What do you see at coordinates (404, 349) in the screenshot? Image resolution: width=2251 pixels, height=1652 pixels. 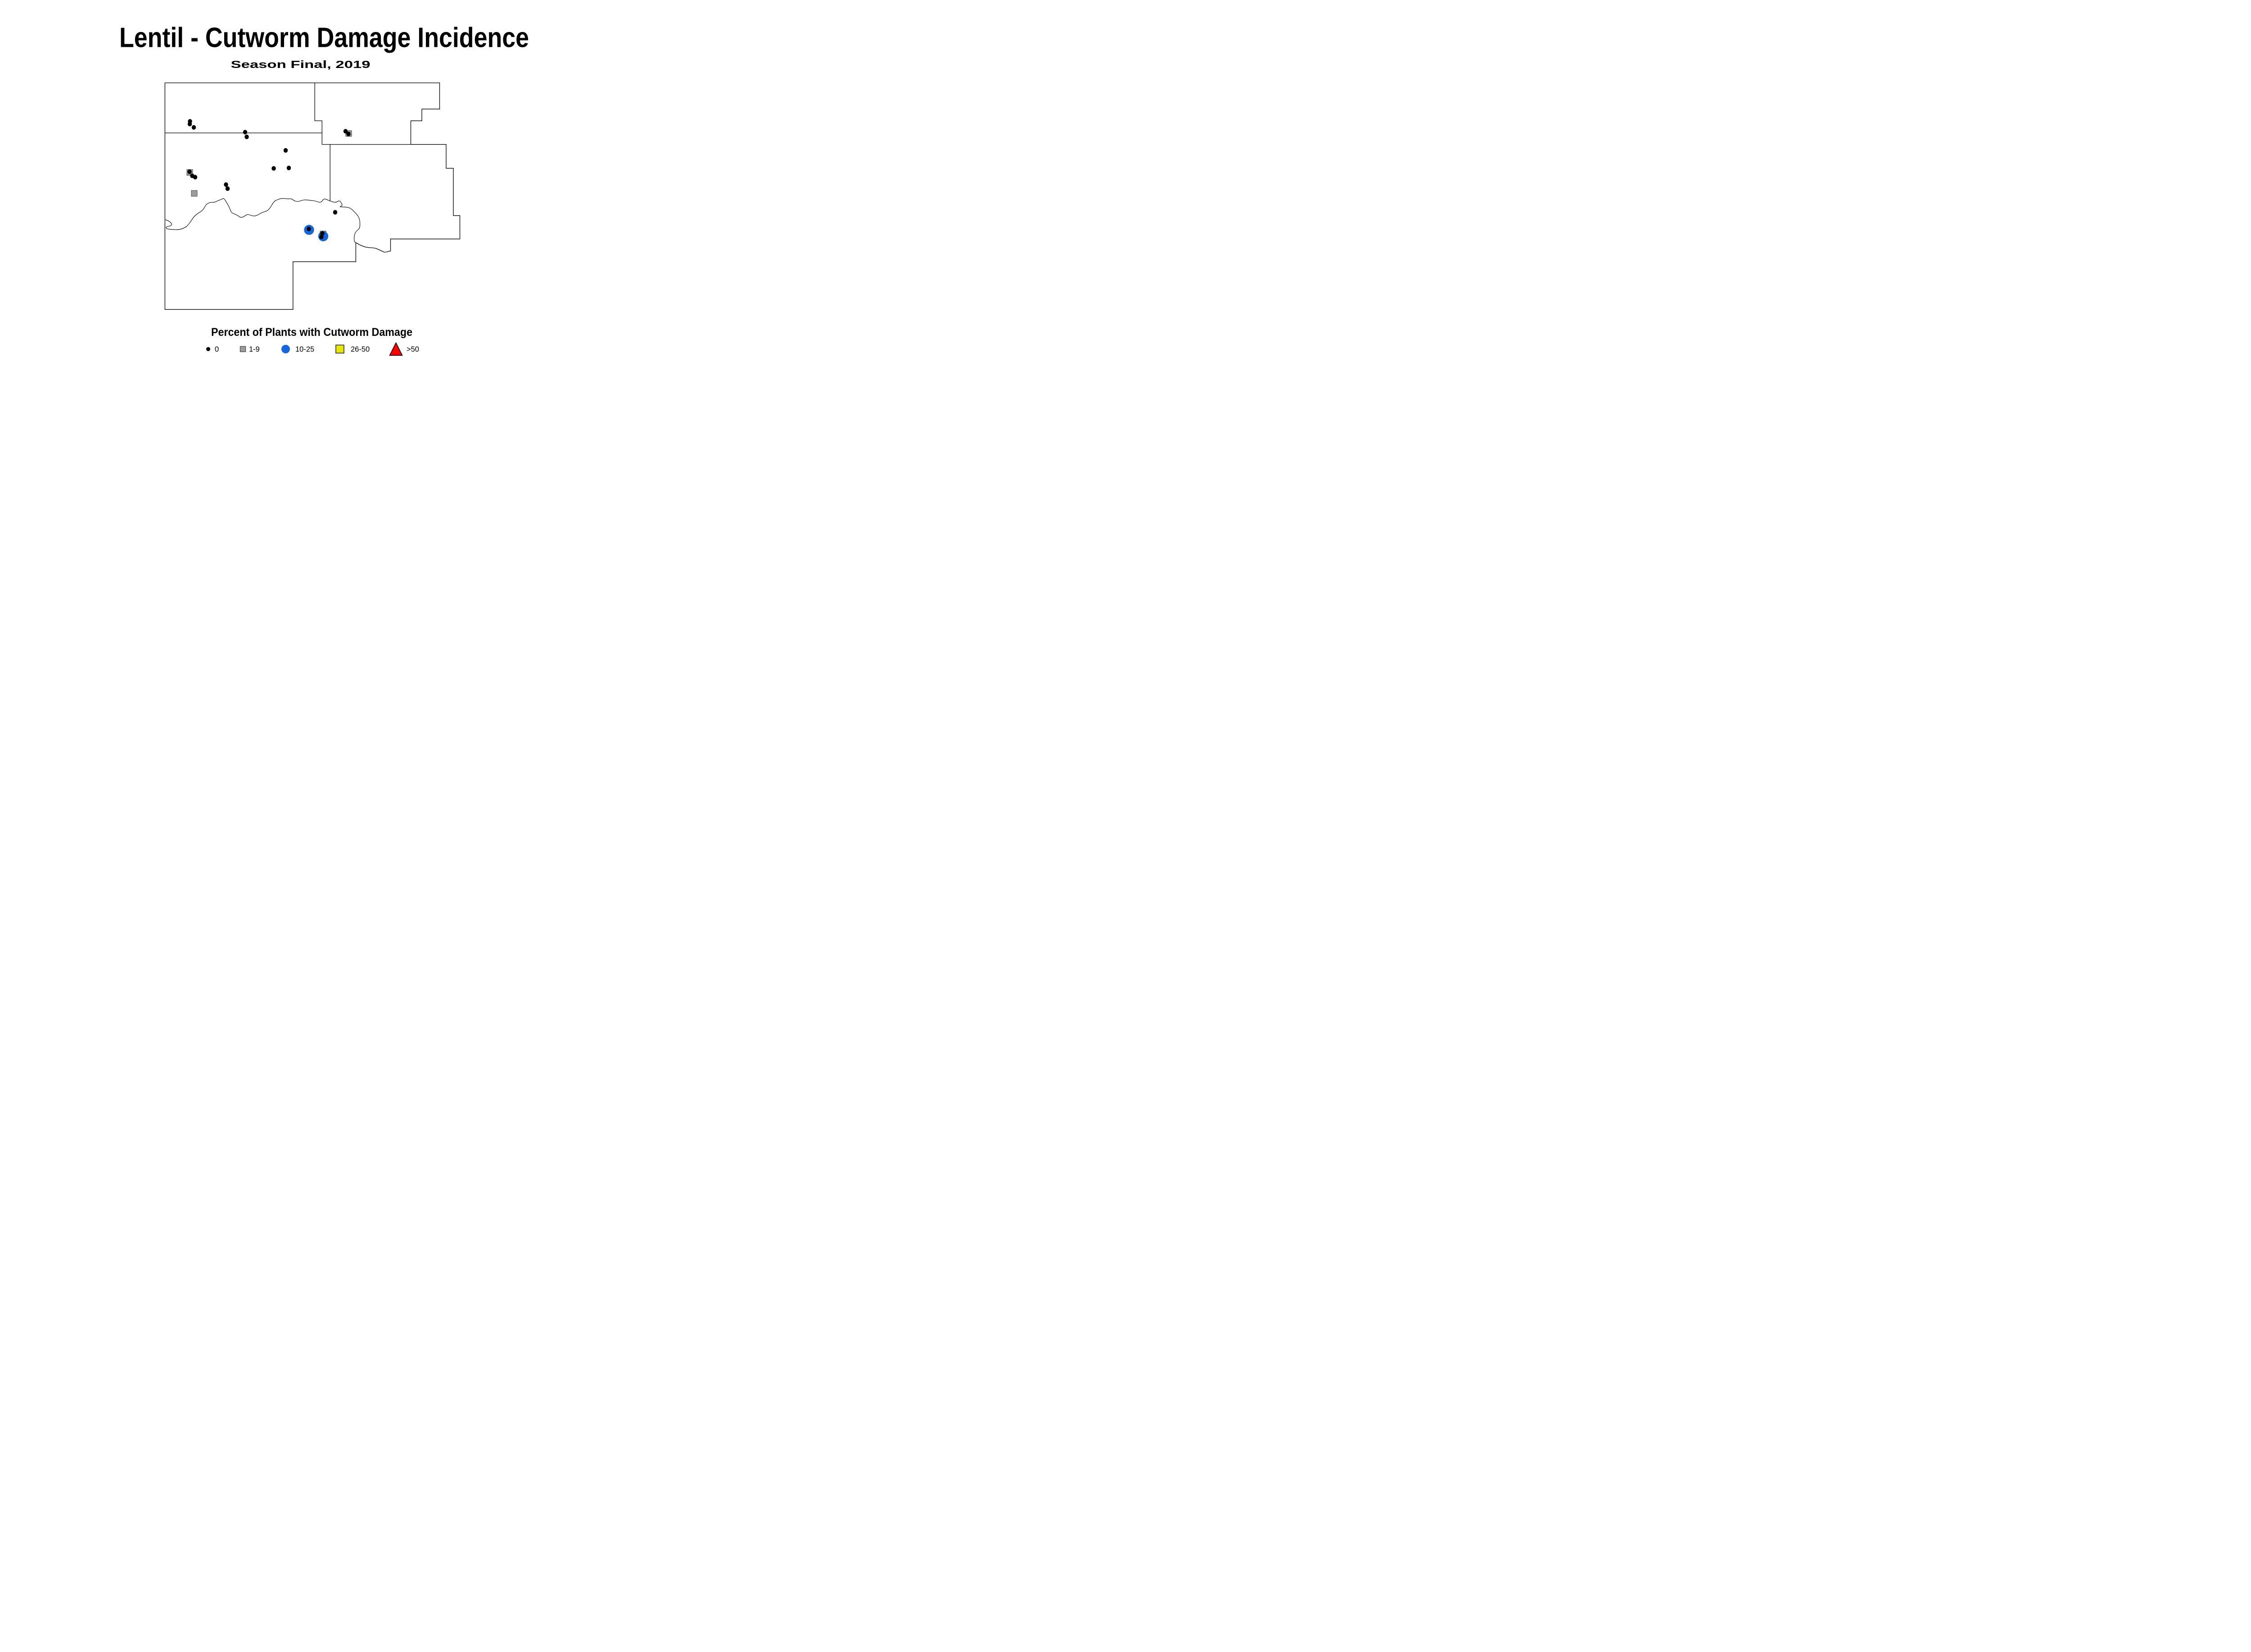 I see `legend-item--50: >50` at bounding box center [404, 349].